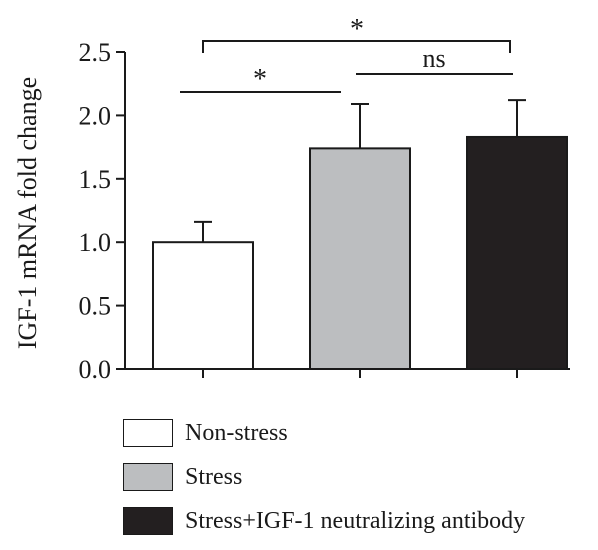 Image resolution: width=598 pixels, height=550 pixels. I want to click on legend-swatch-stress-antibody, so click(148, 521).